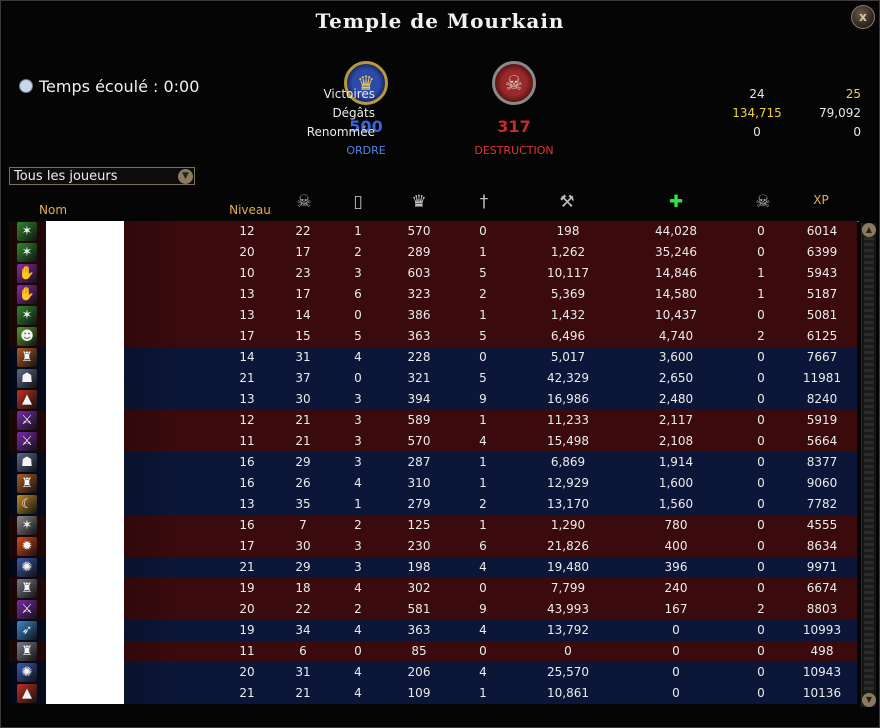 Image resolution: width=880 pixels, height=728 pixels. What do you see at coordinates (433, 294) in the screenshot?
I see `table-row: ✋ 13 17 6 323 2 5,369 14,580 1 5187` at bounding box center [433, 294].